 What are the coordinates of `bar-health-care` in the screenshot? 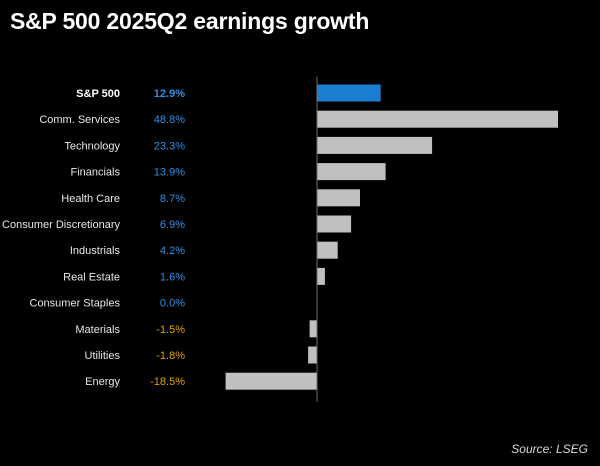 It's located at (338, 198).